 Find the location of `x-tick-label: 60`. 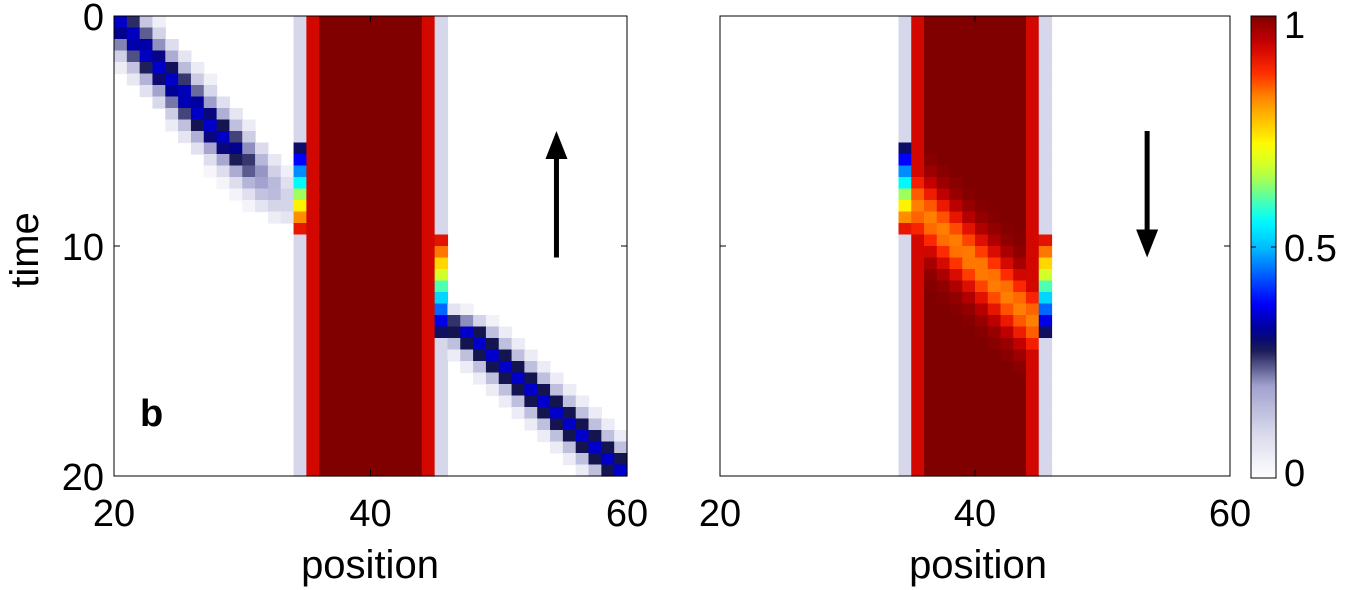

x-tick-label: 60 is located at coordinates (627, 514).